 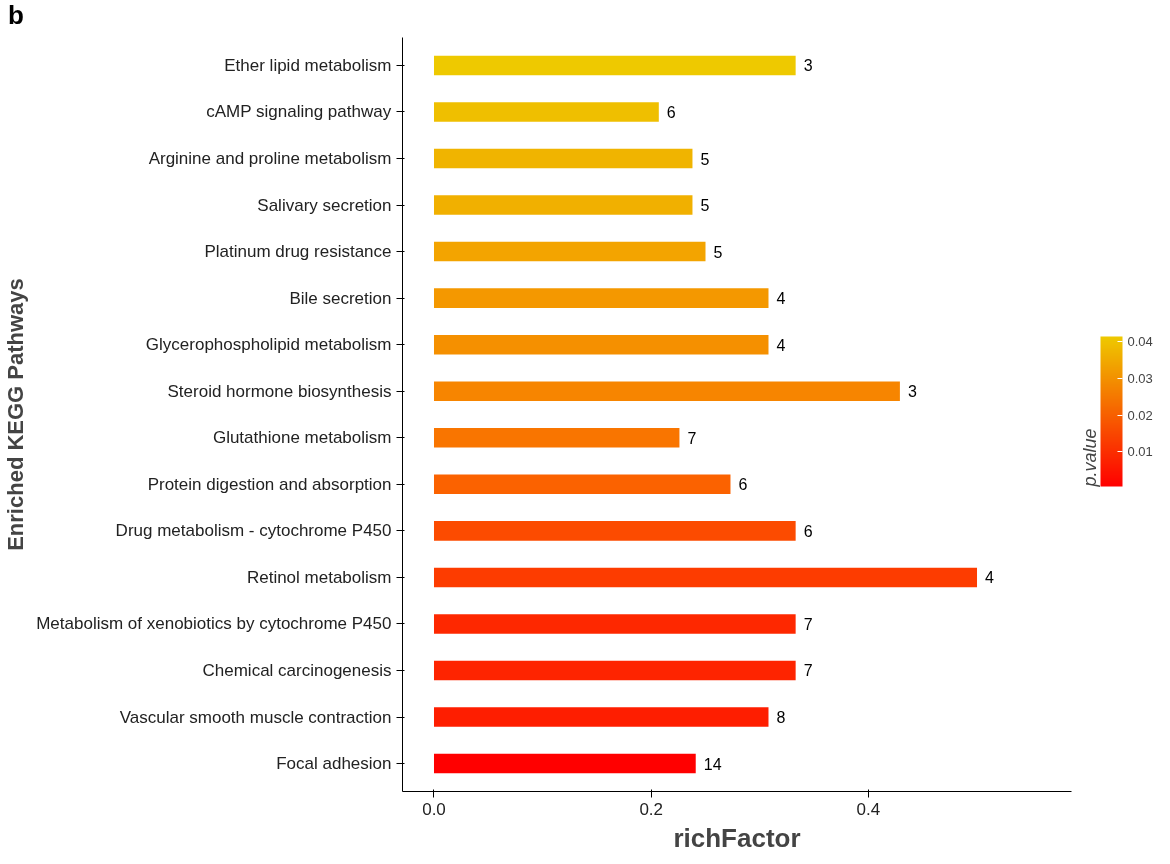 What do you see at coordinates (255, 717) in the screenshot?
I see `y-tick-label: Vascular smooth muscle contraction` at bounding box center [255, 717].